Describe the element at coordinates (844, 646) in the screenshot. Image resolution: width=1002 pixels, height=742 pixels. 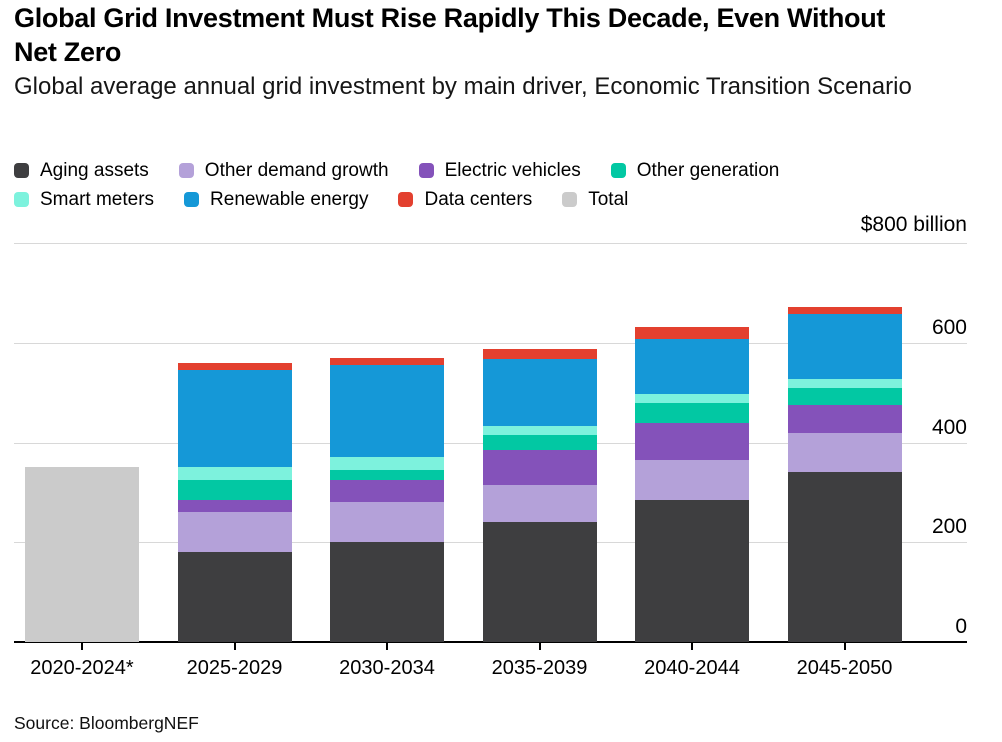
I see `x-axis-tick-2045-2050` at that location.